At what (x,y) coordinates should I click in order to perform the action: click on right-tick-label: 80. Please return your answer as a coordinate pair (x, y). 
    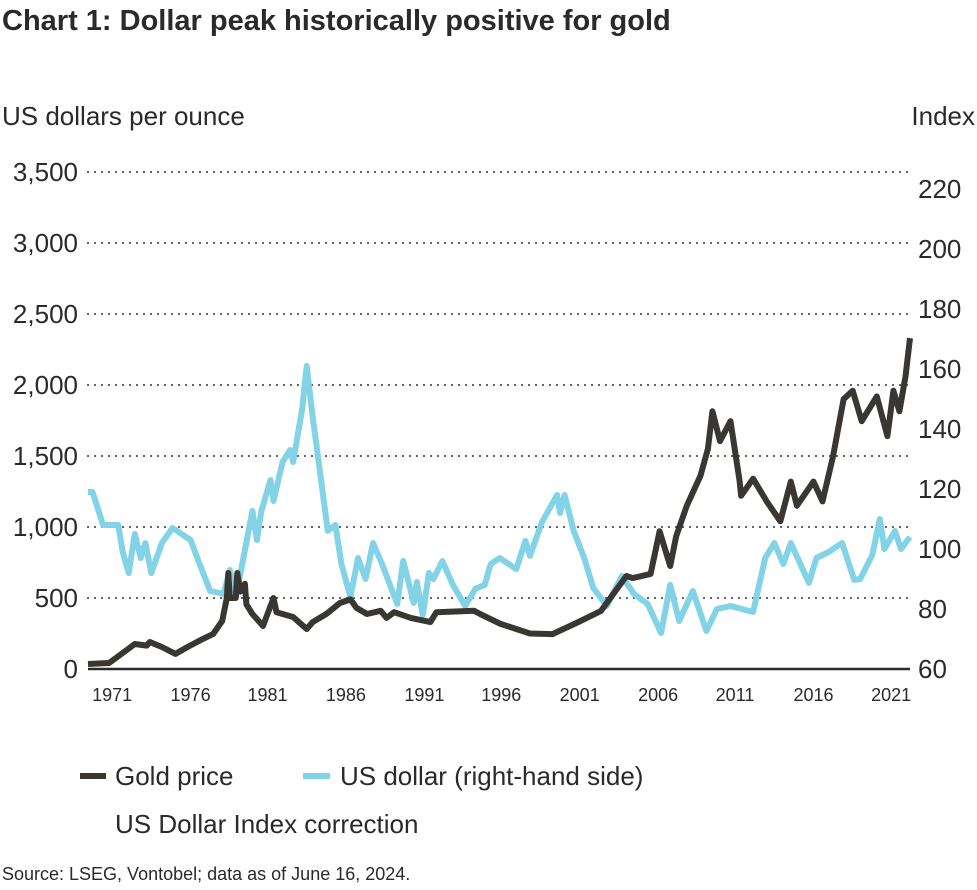
    Looking at the image, I should click on (932, 609).